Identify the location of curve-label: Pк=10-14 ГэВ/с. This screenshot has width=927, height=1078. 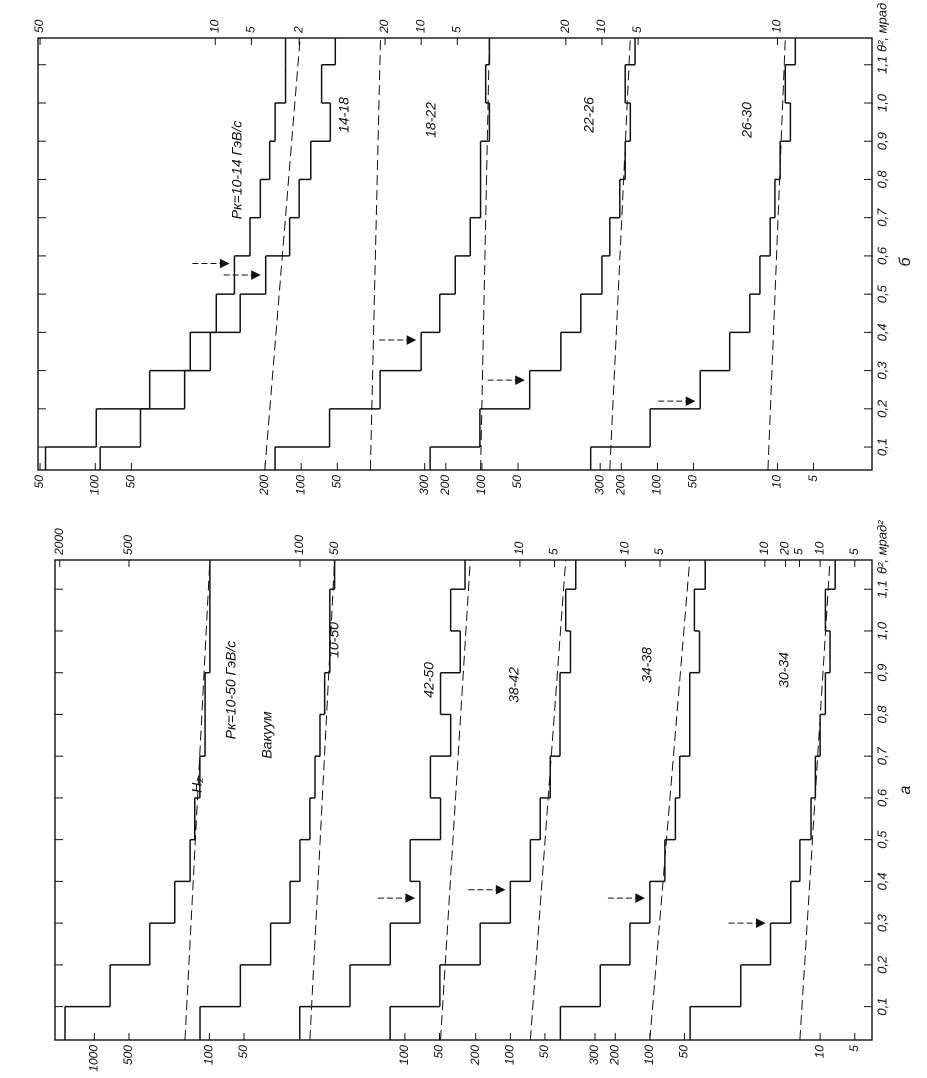
(237, 170).